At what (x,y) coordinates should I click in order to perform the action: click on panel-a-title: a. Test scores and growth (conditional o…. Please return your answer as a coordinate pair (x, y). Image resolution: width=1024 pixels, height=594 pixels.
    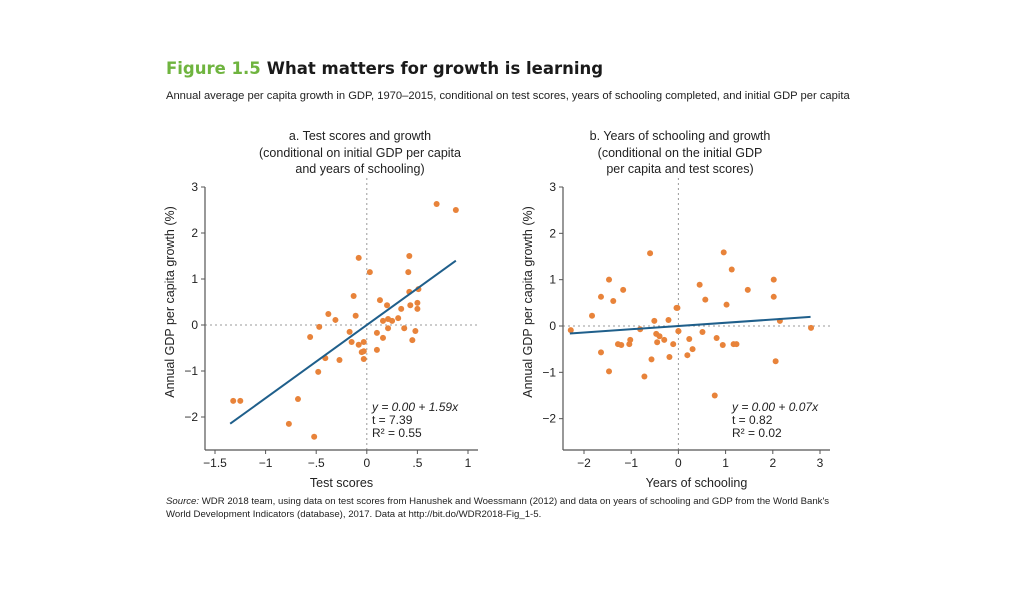
    Looking at the image, I should click on (360, 153).